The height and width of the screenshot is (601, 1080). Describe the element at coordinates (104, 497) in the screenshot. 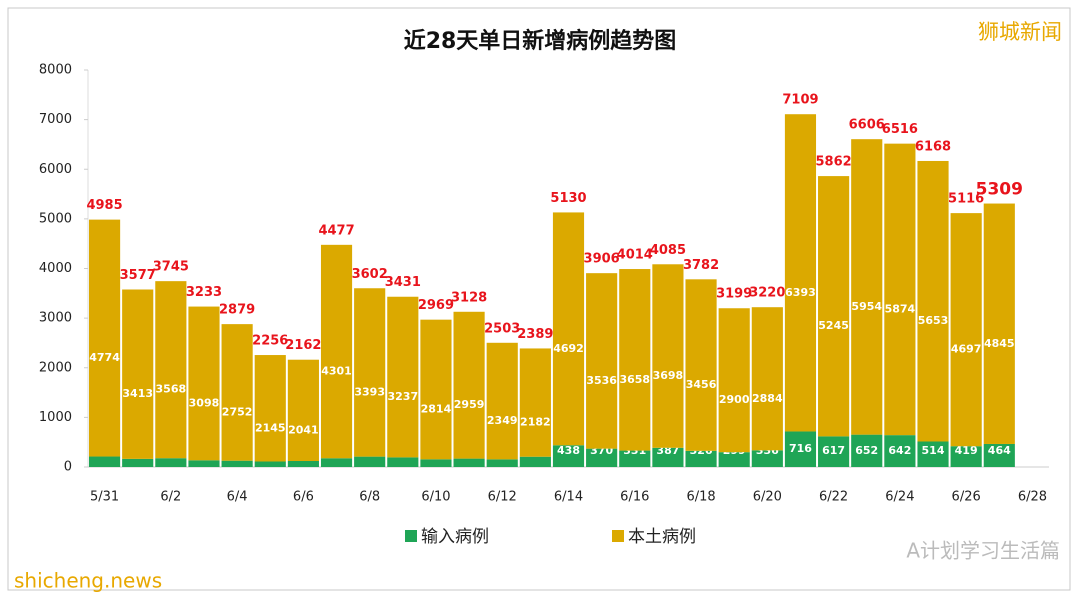

I see `x-tick-label: 5/31` at that location.